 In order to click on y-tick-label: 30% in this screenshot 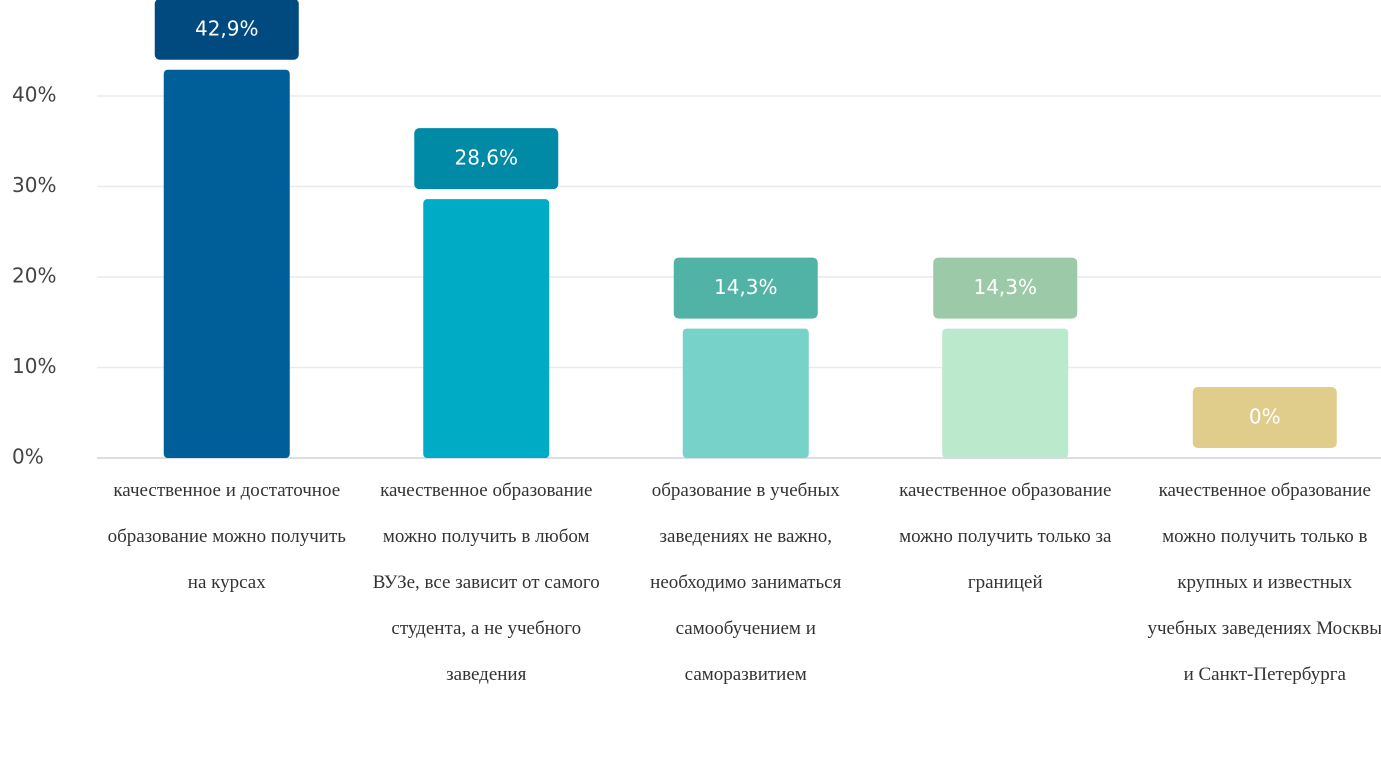, I will do `click(34, 185)`.